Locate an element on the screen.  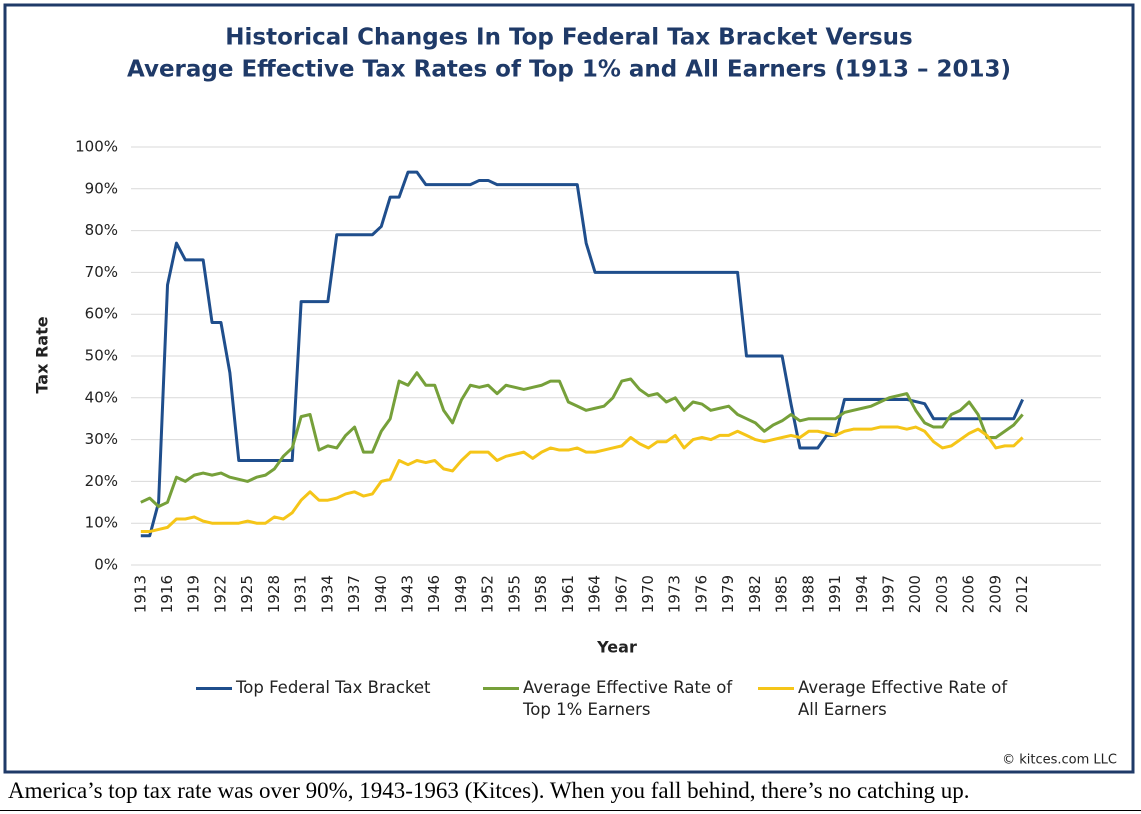
x-tick-label: 1988 is located at coordinates (808, 594).